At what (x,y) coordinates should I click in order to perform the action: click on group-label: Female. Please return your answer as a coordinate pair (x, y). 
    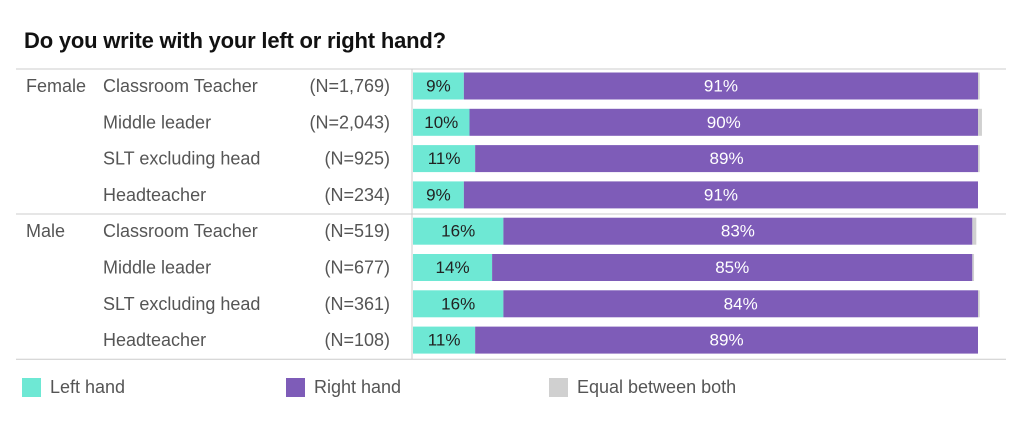
    Looking at the image, I should click on (56, 86).